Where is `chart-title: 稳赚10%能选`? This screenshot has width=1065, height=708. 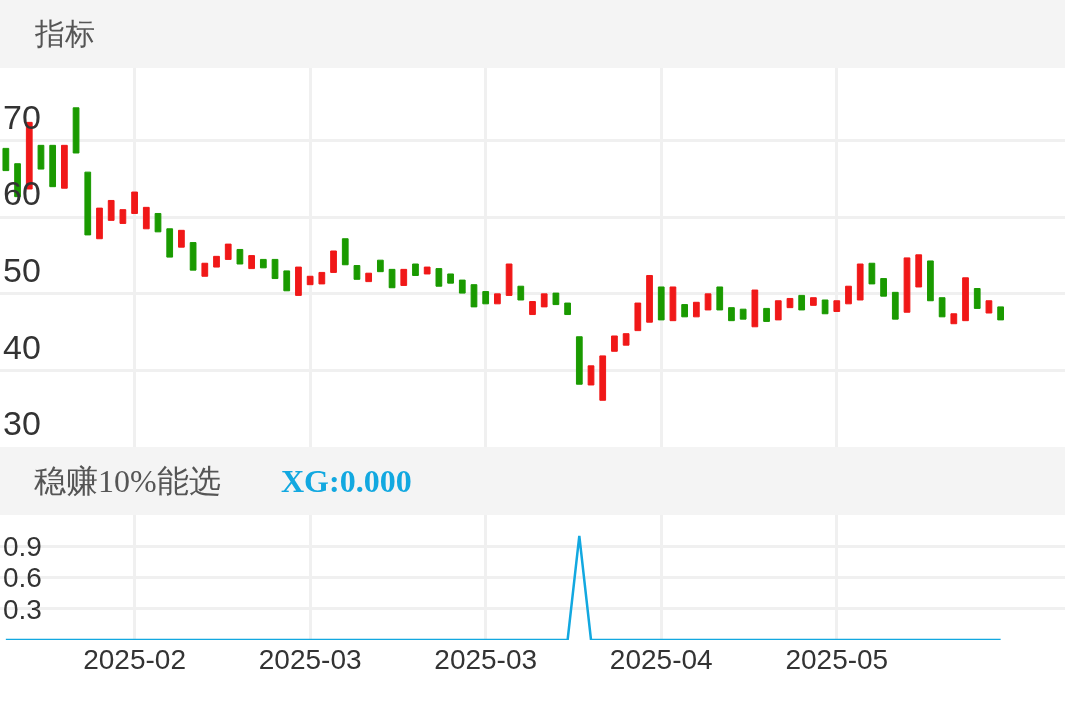
chart-title: 稳赚10%能选 is located at coordinates (127, 481).